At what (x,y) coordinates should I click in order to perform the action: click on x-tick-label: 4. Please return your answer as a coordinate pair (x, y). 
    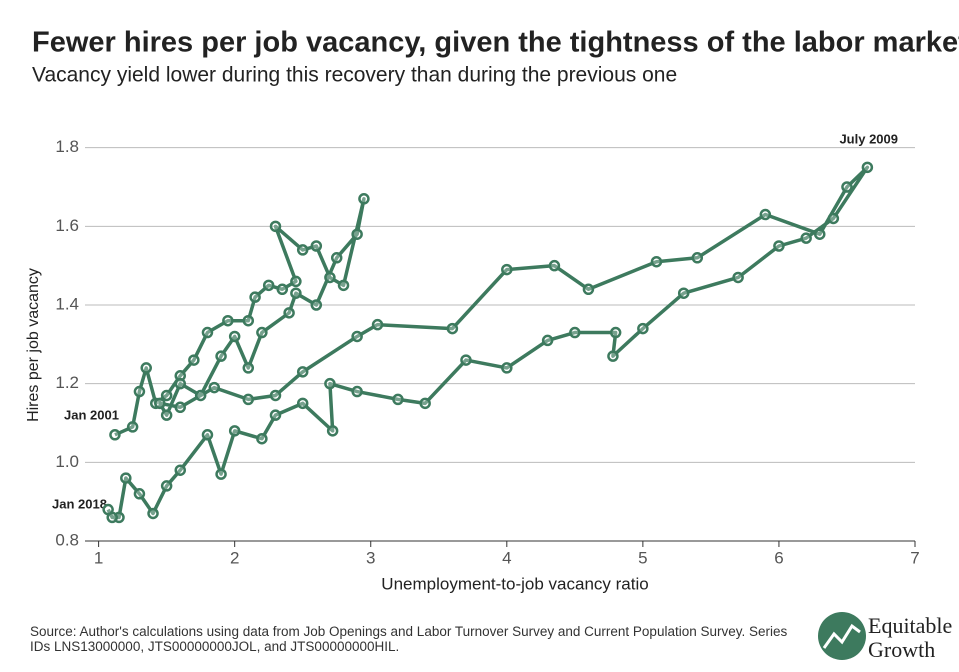
    Looking at the image, I should click on (506, 557).